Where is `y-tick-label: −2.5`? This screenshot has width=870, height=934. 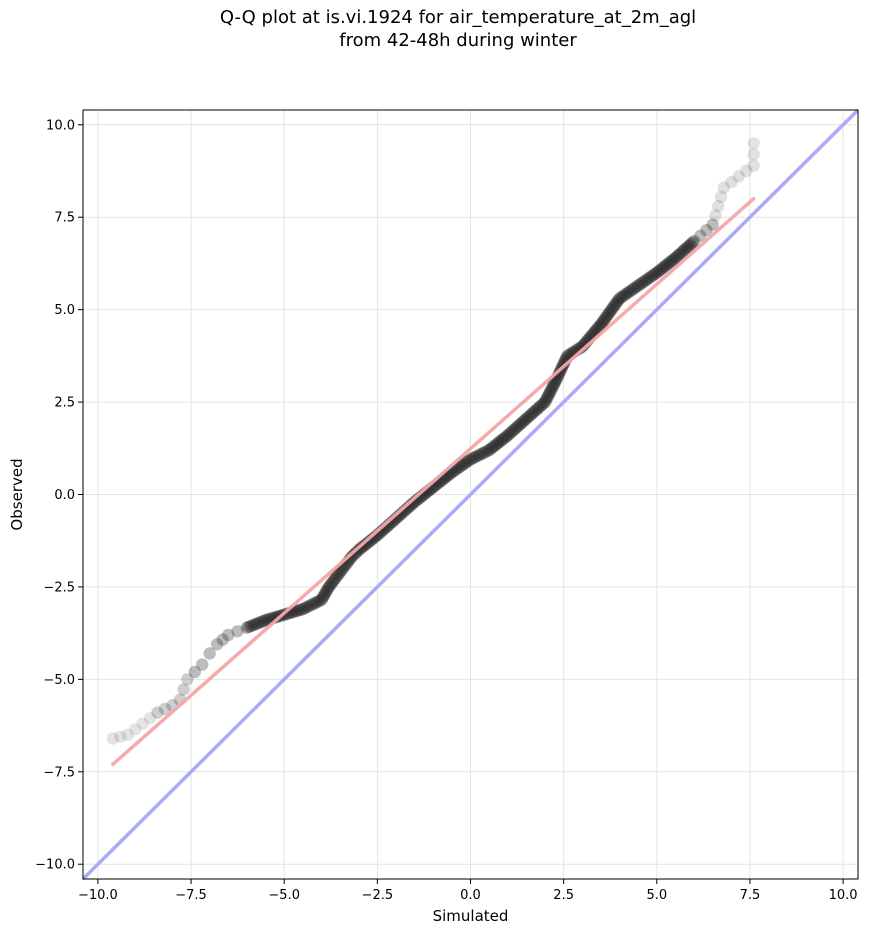
y-tick-label: −2.5 is located at coordinates (59, 587).